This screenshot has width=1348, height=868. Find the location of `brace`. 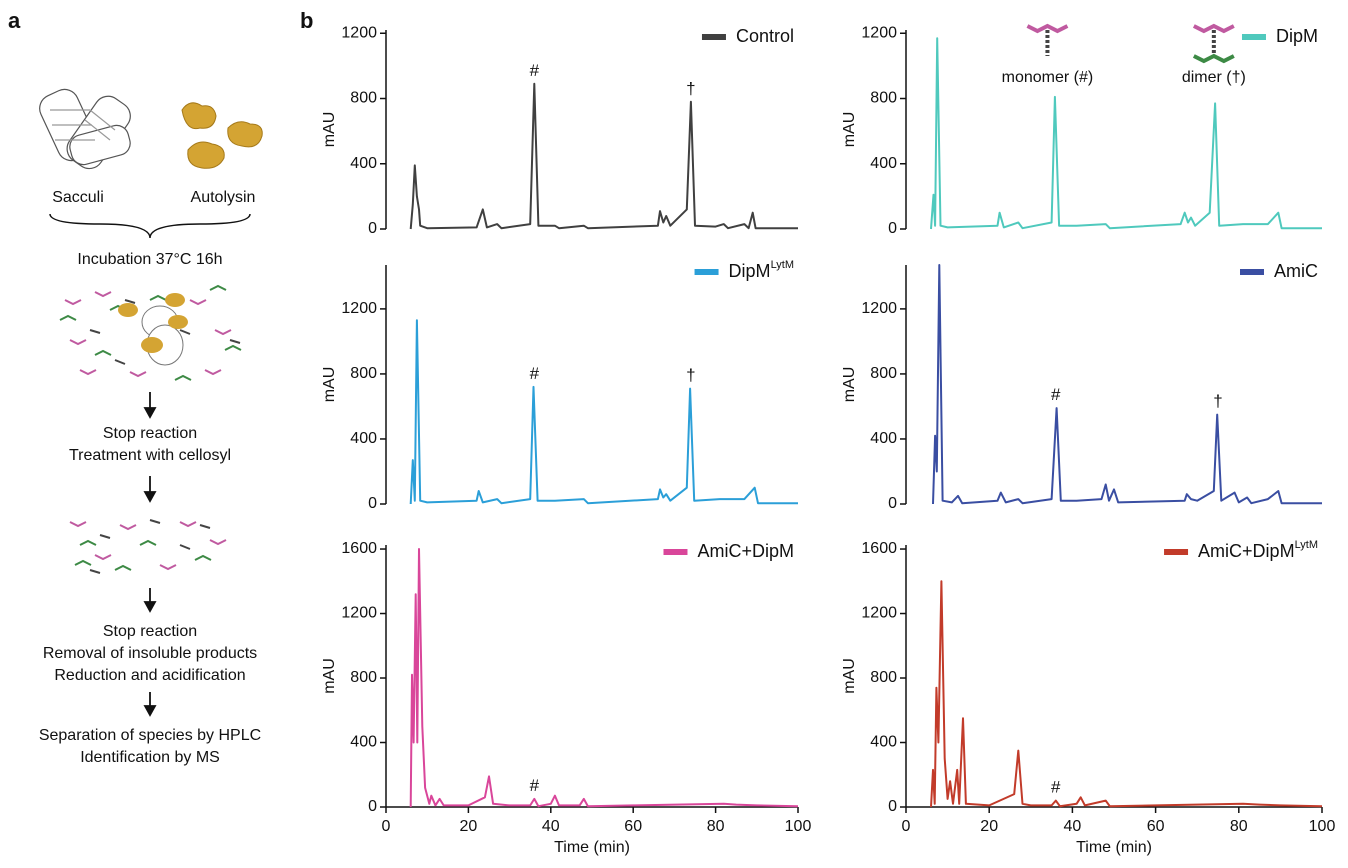

brace is located at coordinates (150, 226).